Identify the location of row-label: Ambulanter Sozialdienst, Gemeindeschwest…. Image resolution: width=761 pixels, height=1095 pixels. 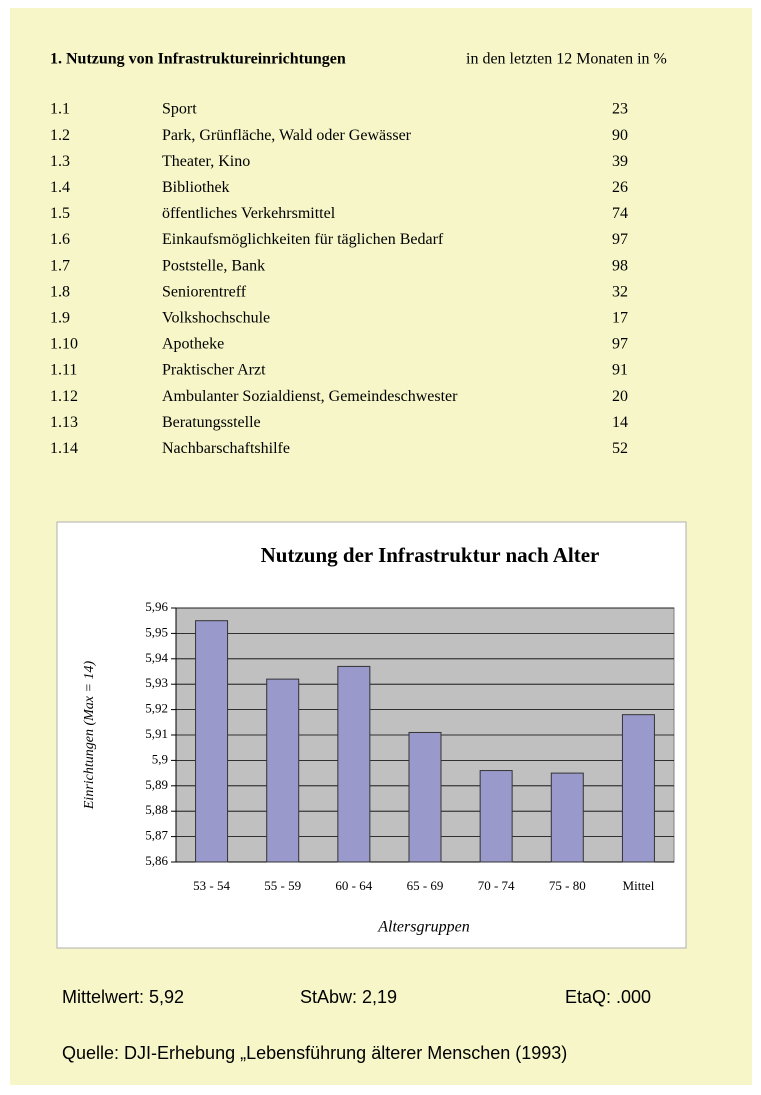
(310, 396).